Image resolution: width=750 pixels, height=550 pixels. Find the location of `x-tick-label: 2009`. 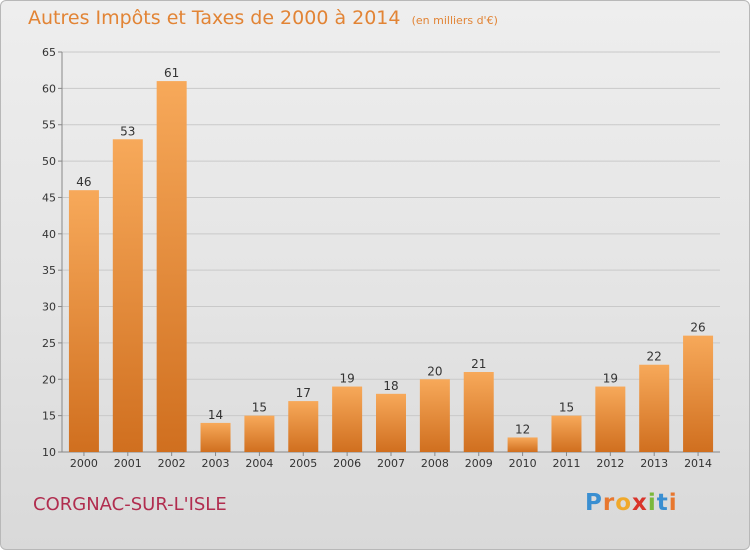

x-tick-label: 2009 is located at coordinates (479, 463).